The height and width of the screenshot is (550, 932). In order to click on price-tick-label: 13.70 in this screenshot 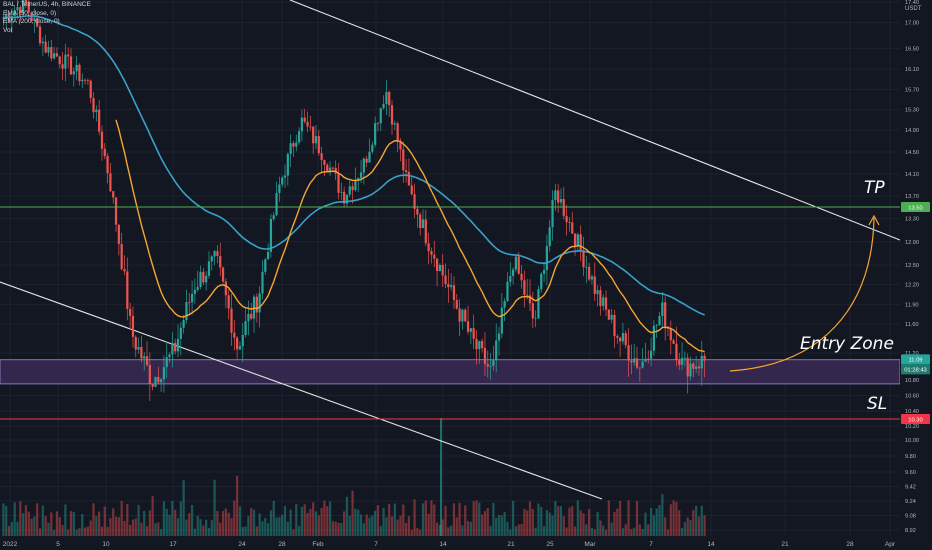, I will do `click(912, 197)`.